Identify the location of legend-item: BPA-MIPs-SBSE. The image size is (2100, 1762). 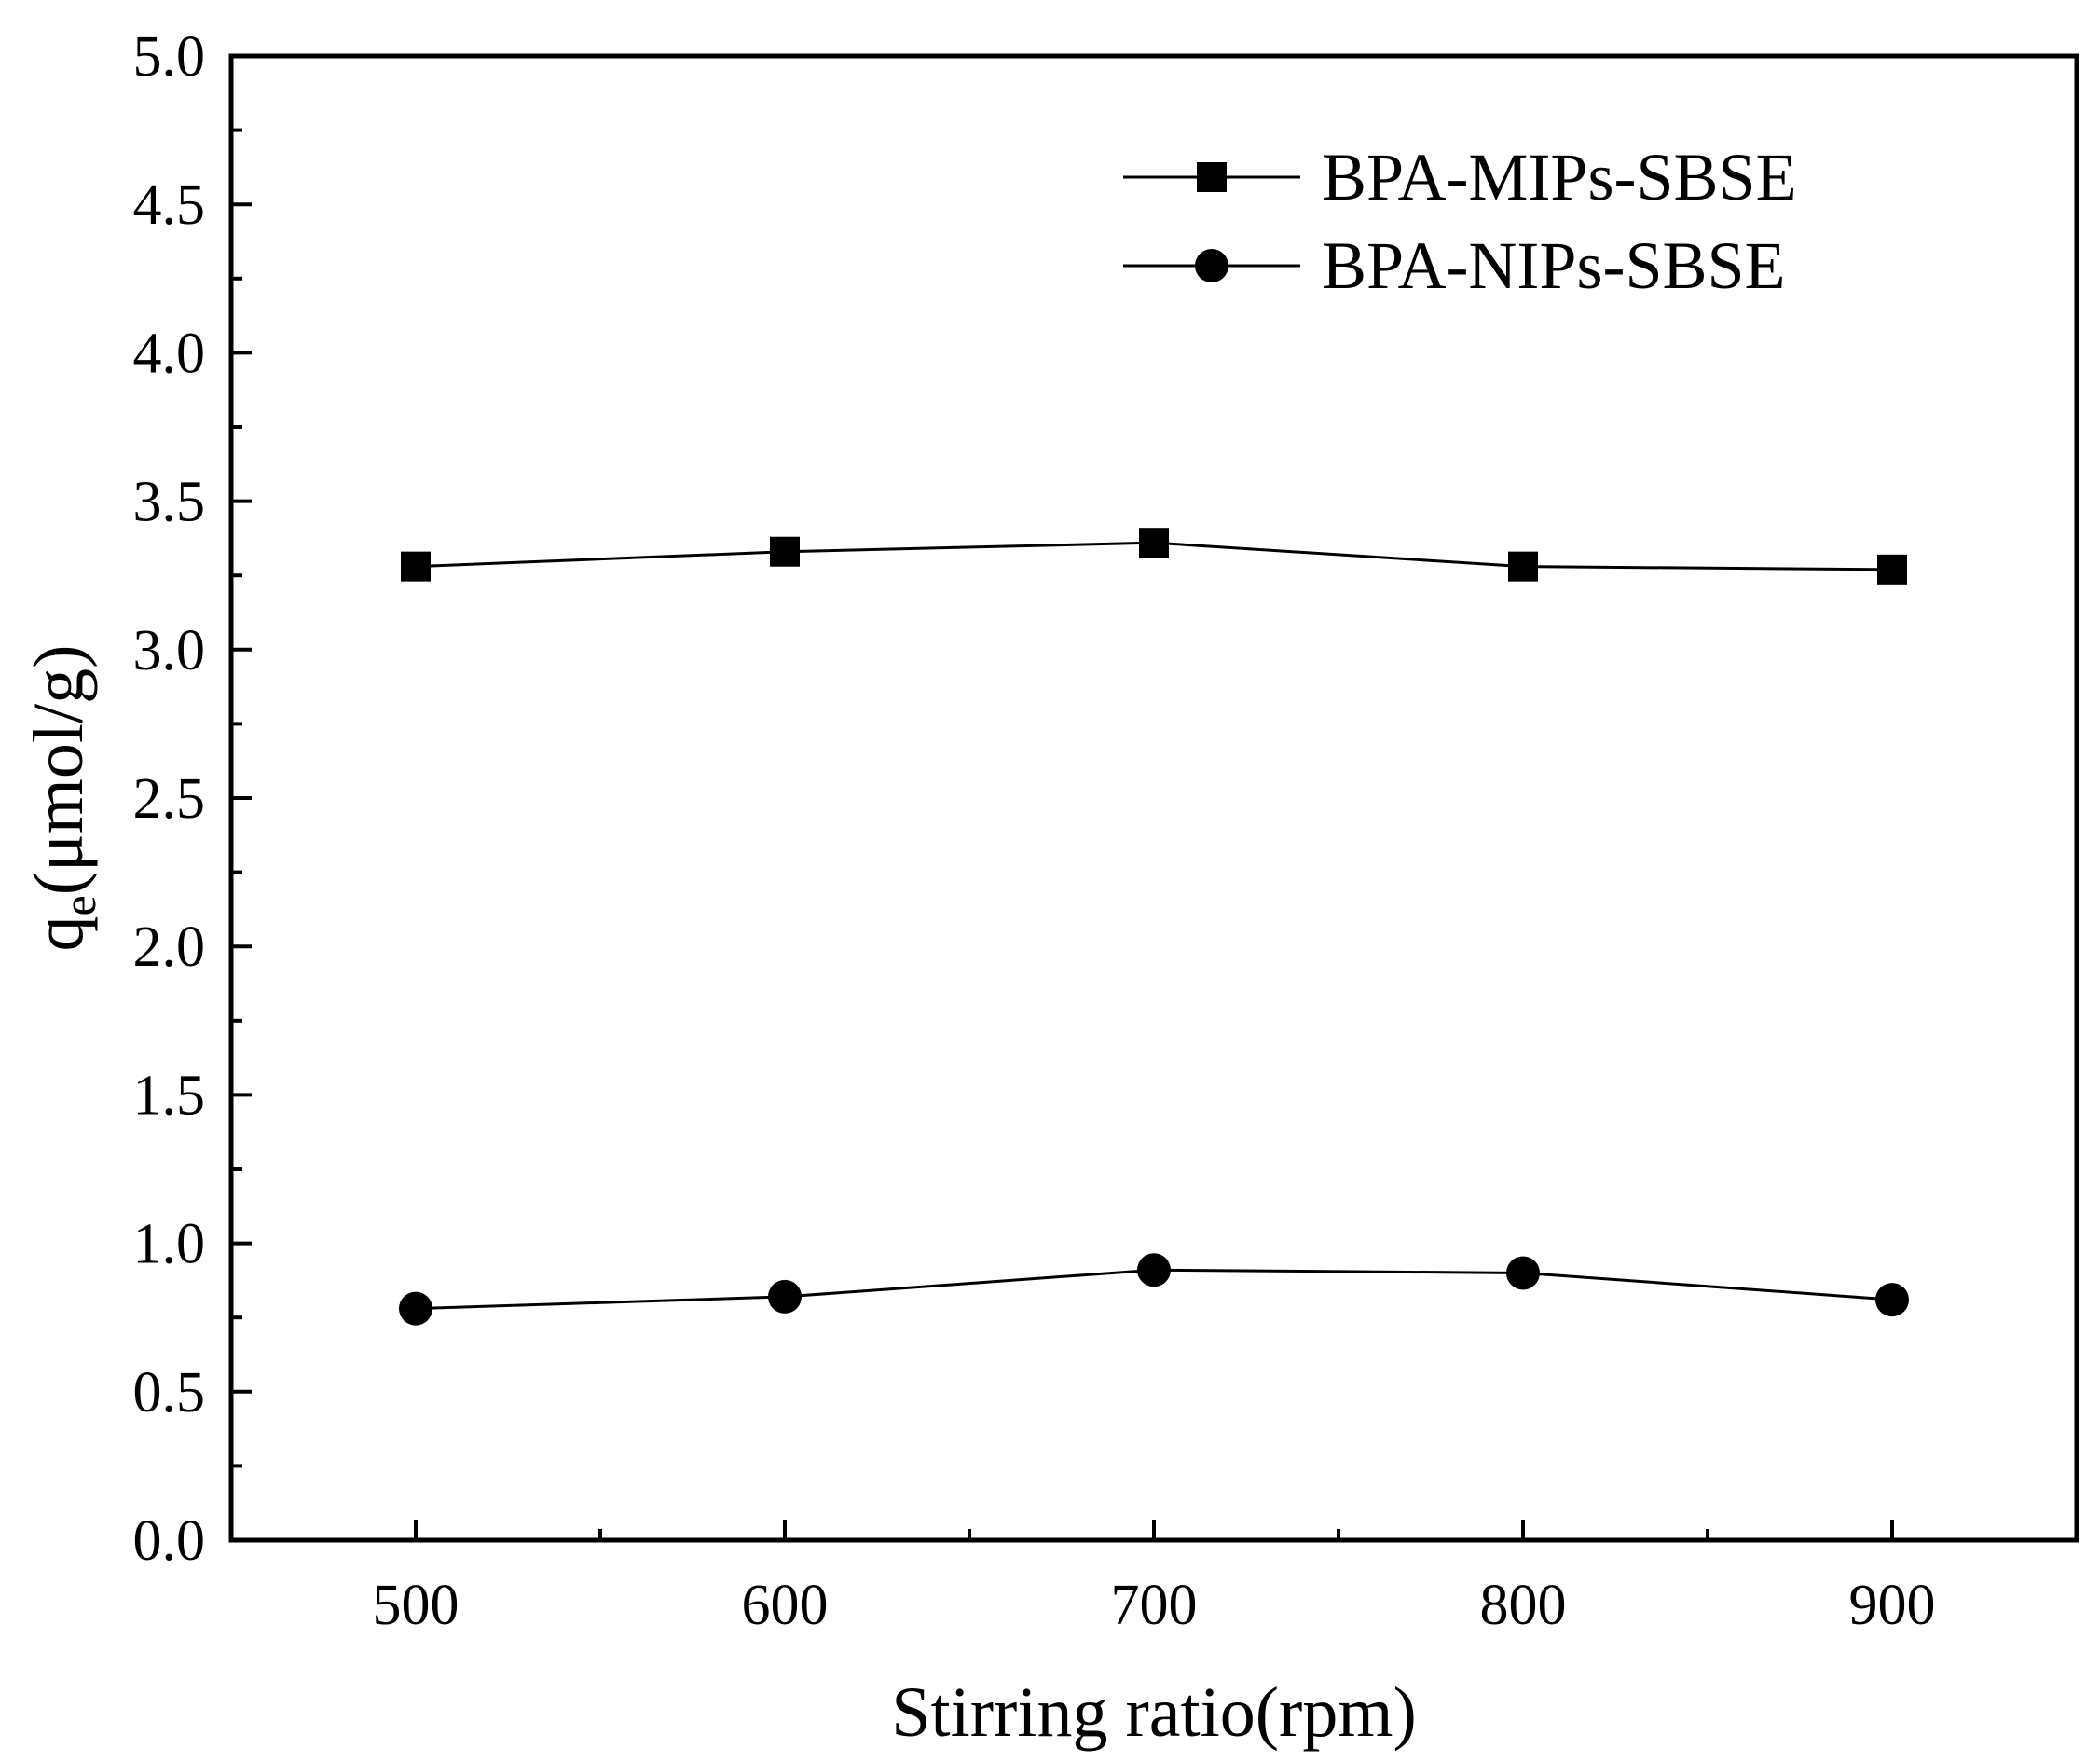
(1460, 177).